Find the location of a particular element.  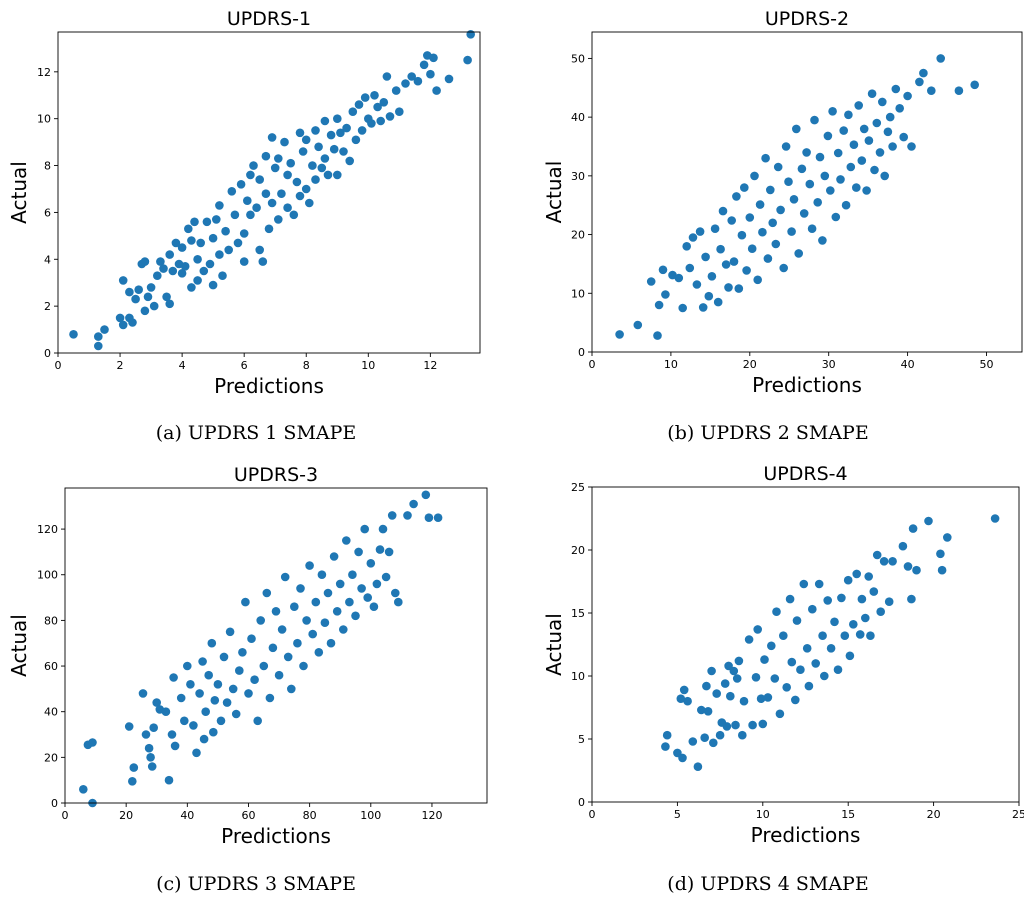

x-tick-label: 60 is located at coordinates (248, 815).